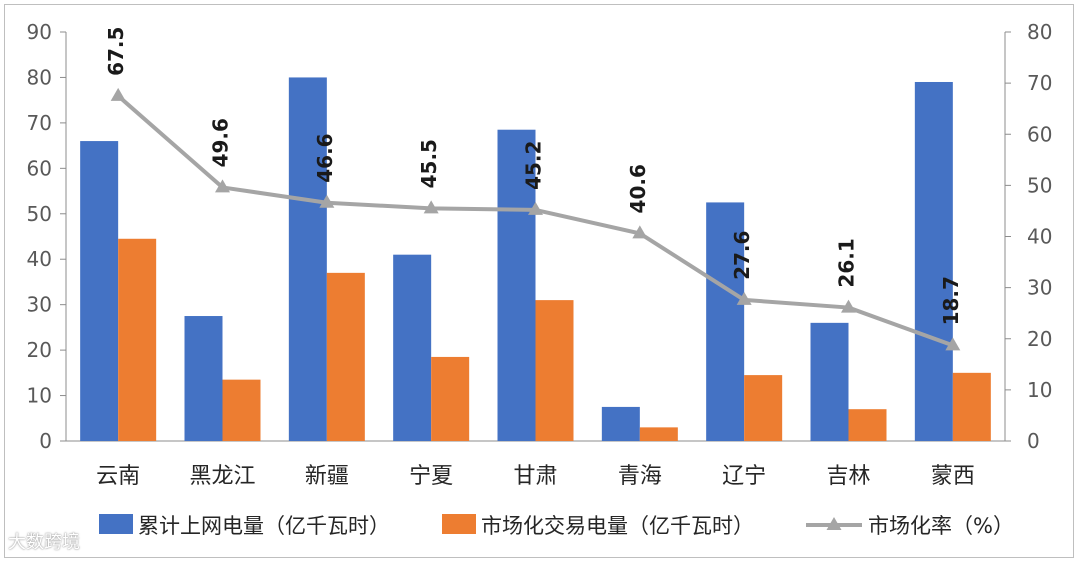  What do you see at coordinates (431, 476) in the screenshot?
I see `category-label: 宁夏` at bounding box center [431, 476].